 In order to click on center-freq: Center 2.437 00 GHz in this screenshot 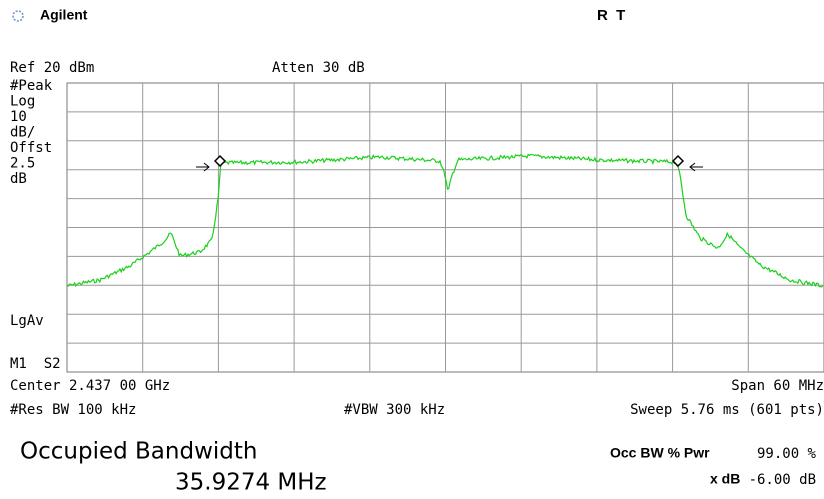, I will do `click(90, 386)`.